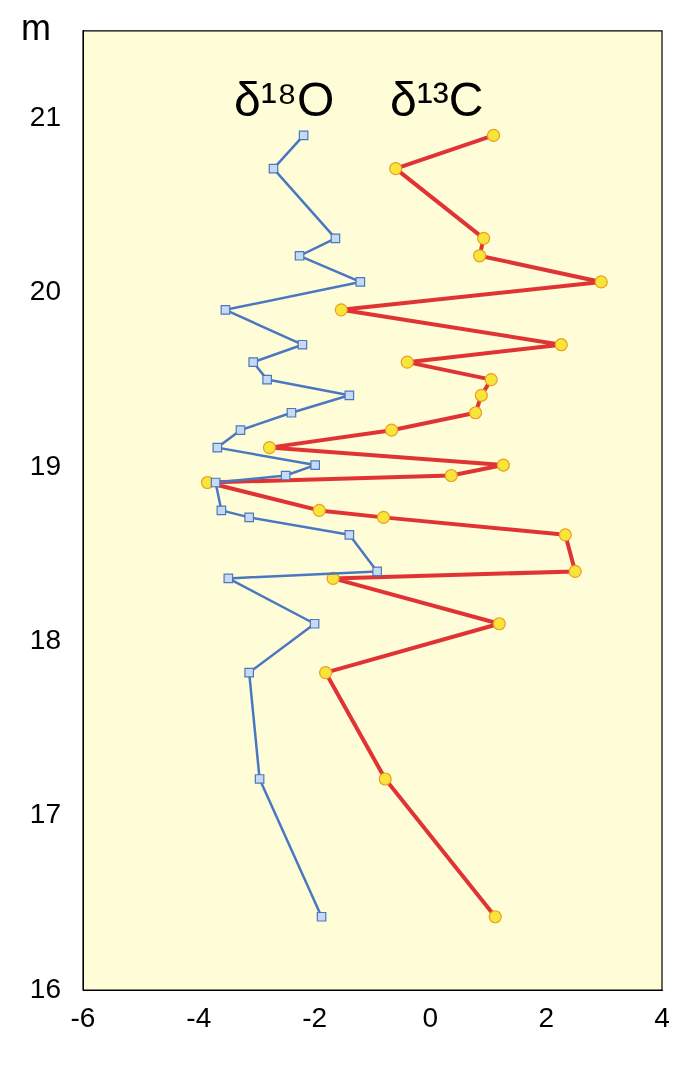  What do you see at coordinates (436, 99) in the screenshot?
I see `series-label: δ¹³C` at bounding box center [436, 99].